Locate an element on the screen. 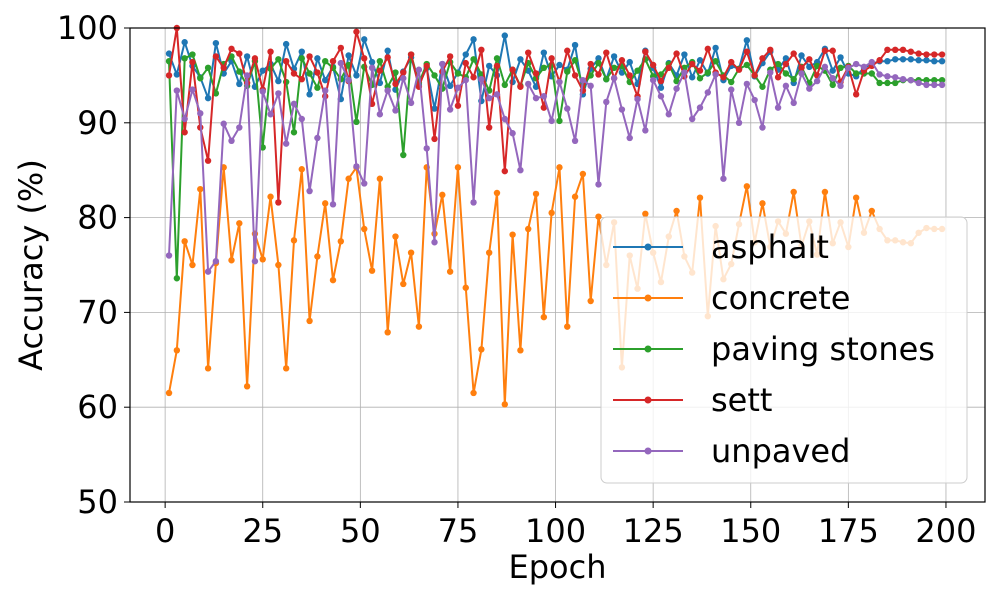 Image resolution: width=1000 pixels, height=605 pixels. legend-label: asphalt is located at coordinates (770, 247).